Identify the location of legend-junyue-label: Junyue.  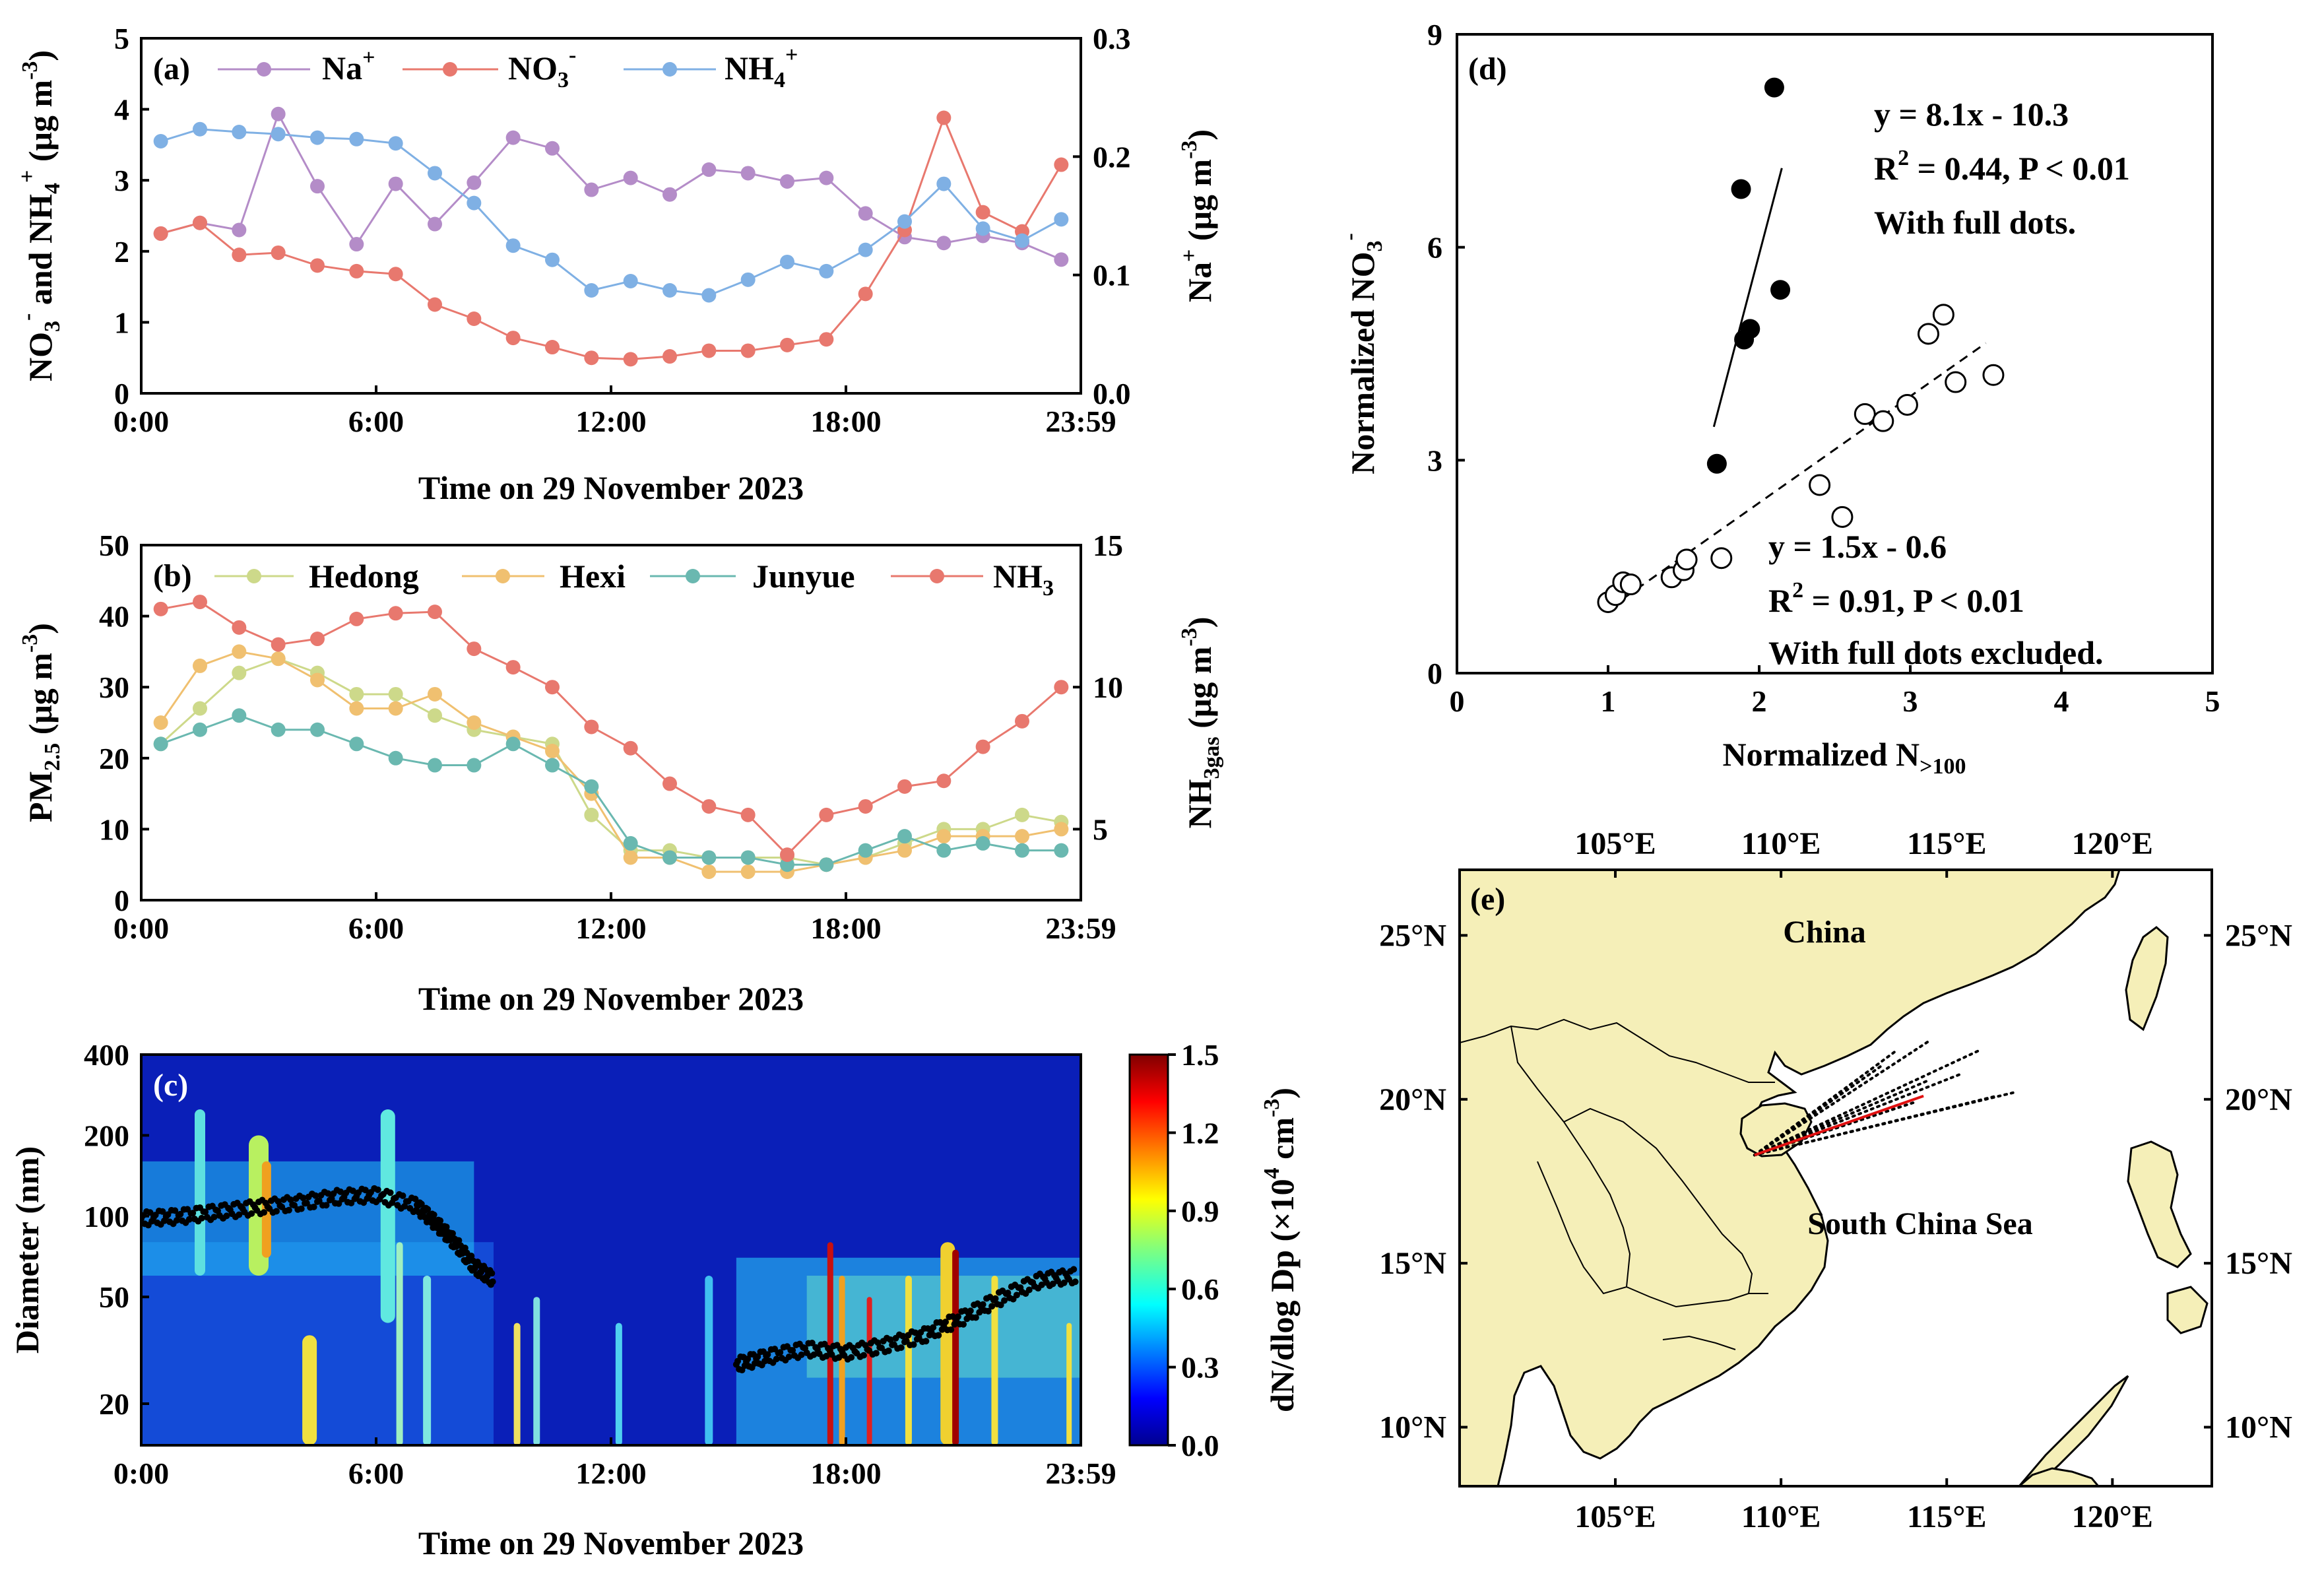
(803, 576).